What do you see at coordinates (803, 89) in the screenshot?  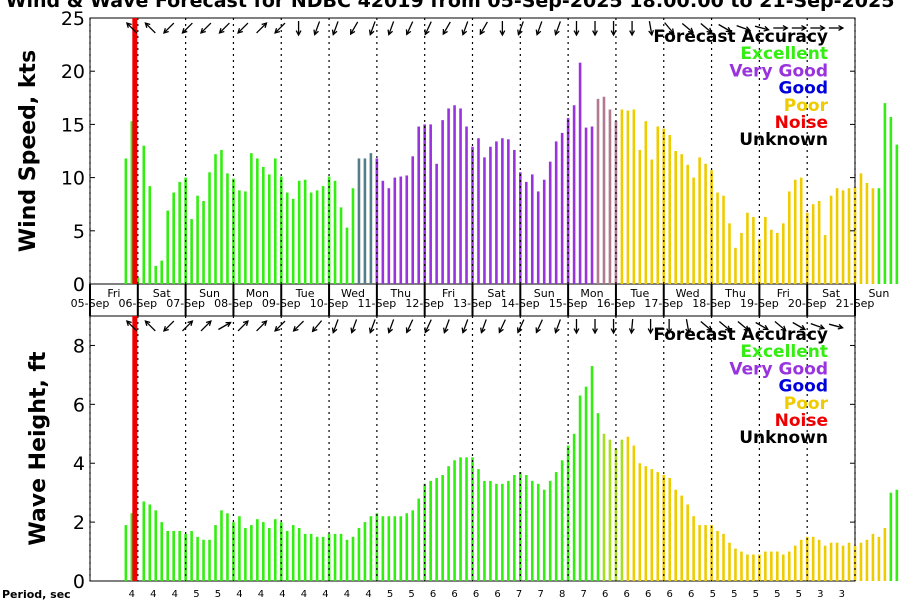 I see `legend-item: Good` at bounding box center [803, 89].